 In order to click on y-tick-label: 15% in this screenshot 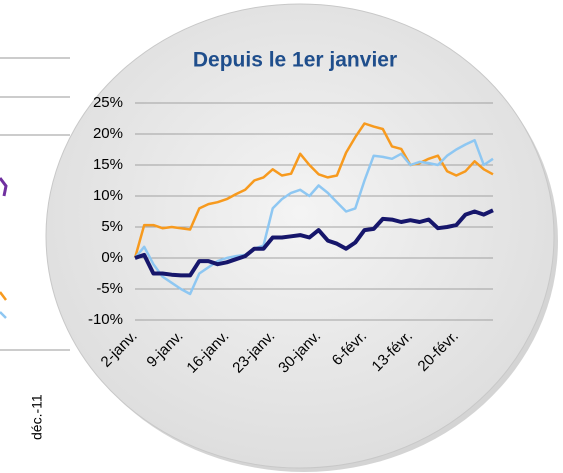, I will do `click(108, 164)`.